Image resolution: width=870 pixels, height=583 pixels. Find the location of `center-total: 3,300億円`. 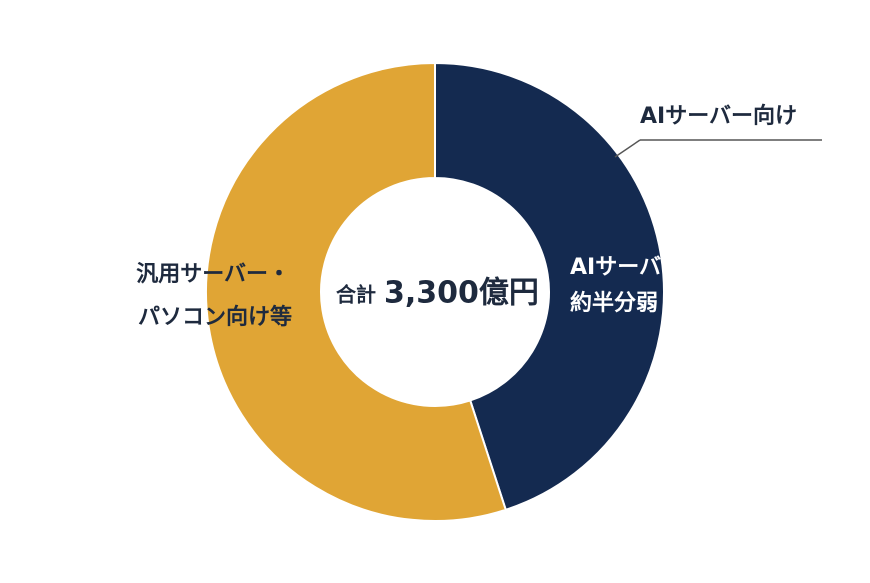

center-total: 3,300億円 is located at coordinates (461, 293).